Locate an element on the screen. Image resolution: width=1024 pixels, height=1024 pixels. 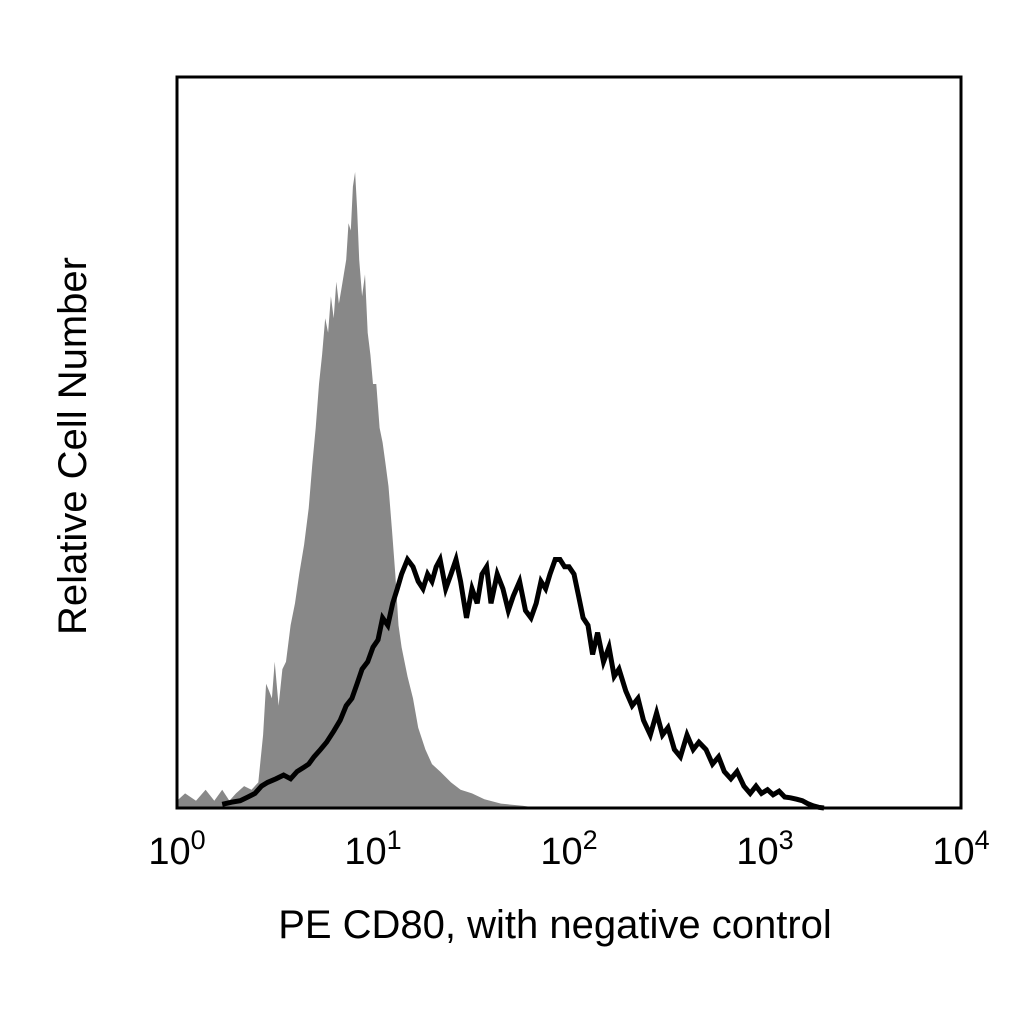
x-tick-label: 10¹ is located at coordinates (372, 849).